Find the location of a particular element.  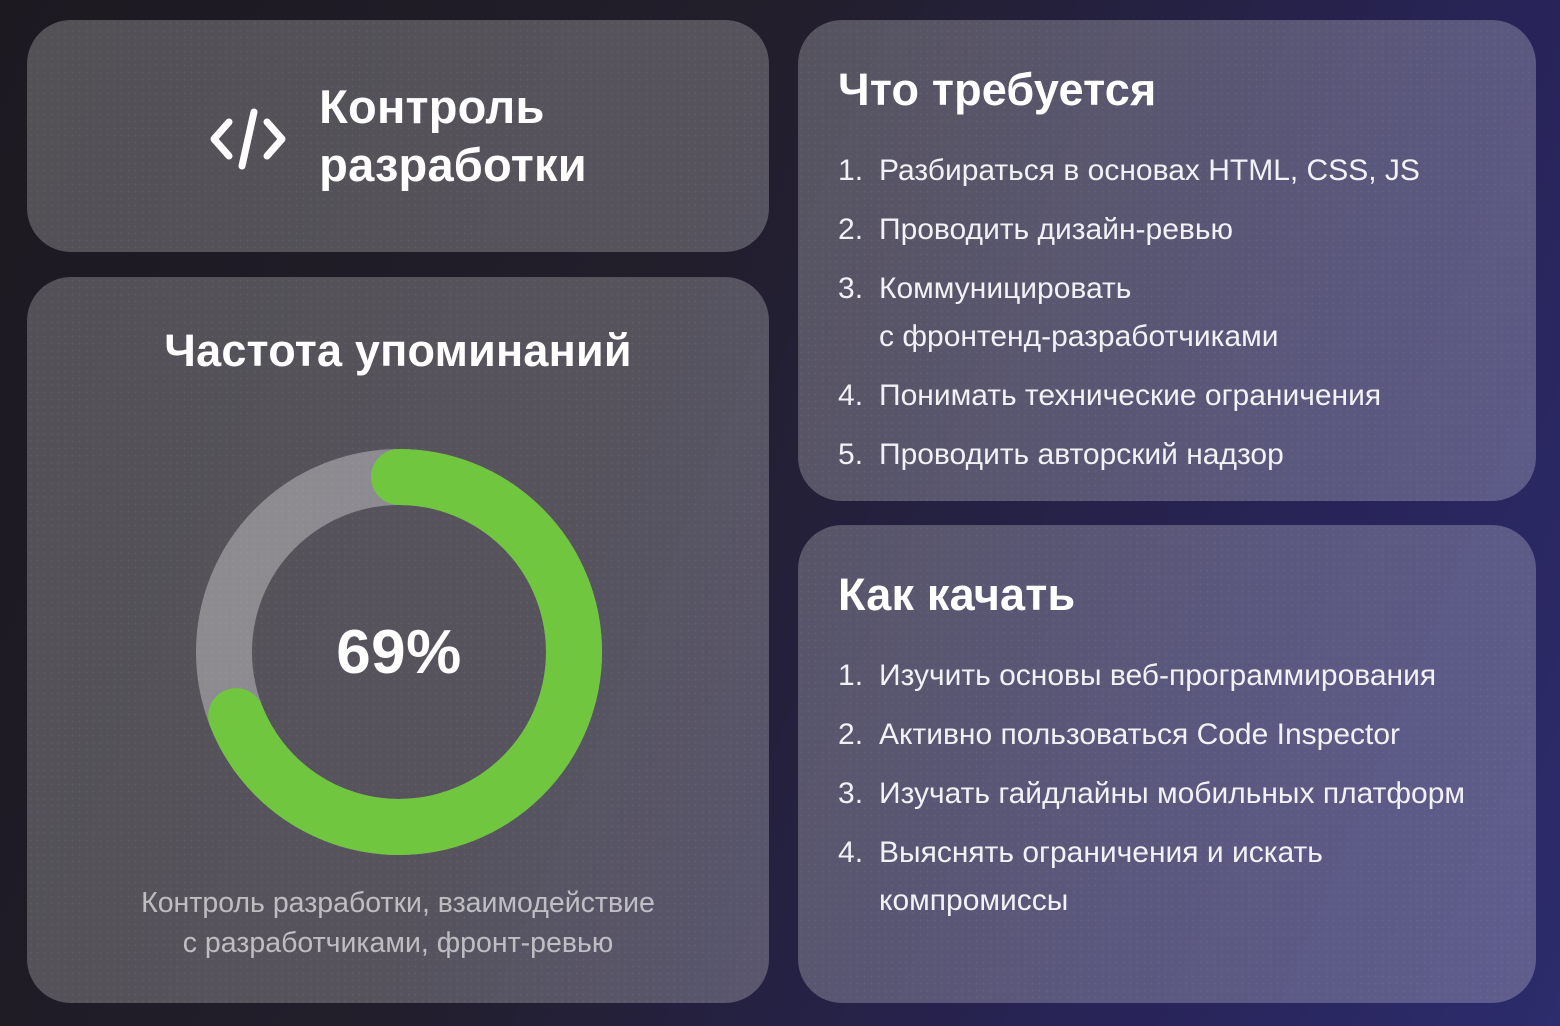

title-row: Контроль разработки is located at coordinates (398, 136).